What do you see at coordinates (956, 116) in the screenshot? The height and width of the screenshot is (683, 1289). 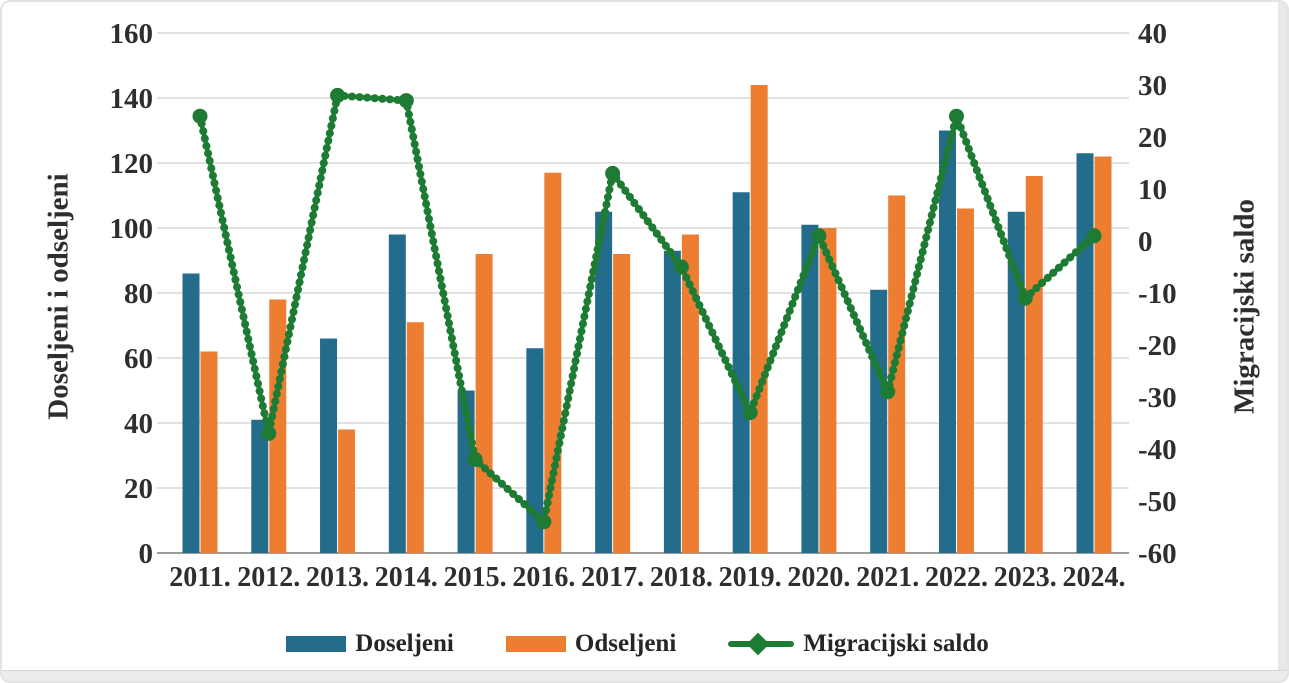 I see `saldo-marker-2022` at bounding box center [956, 116].